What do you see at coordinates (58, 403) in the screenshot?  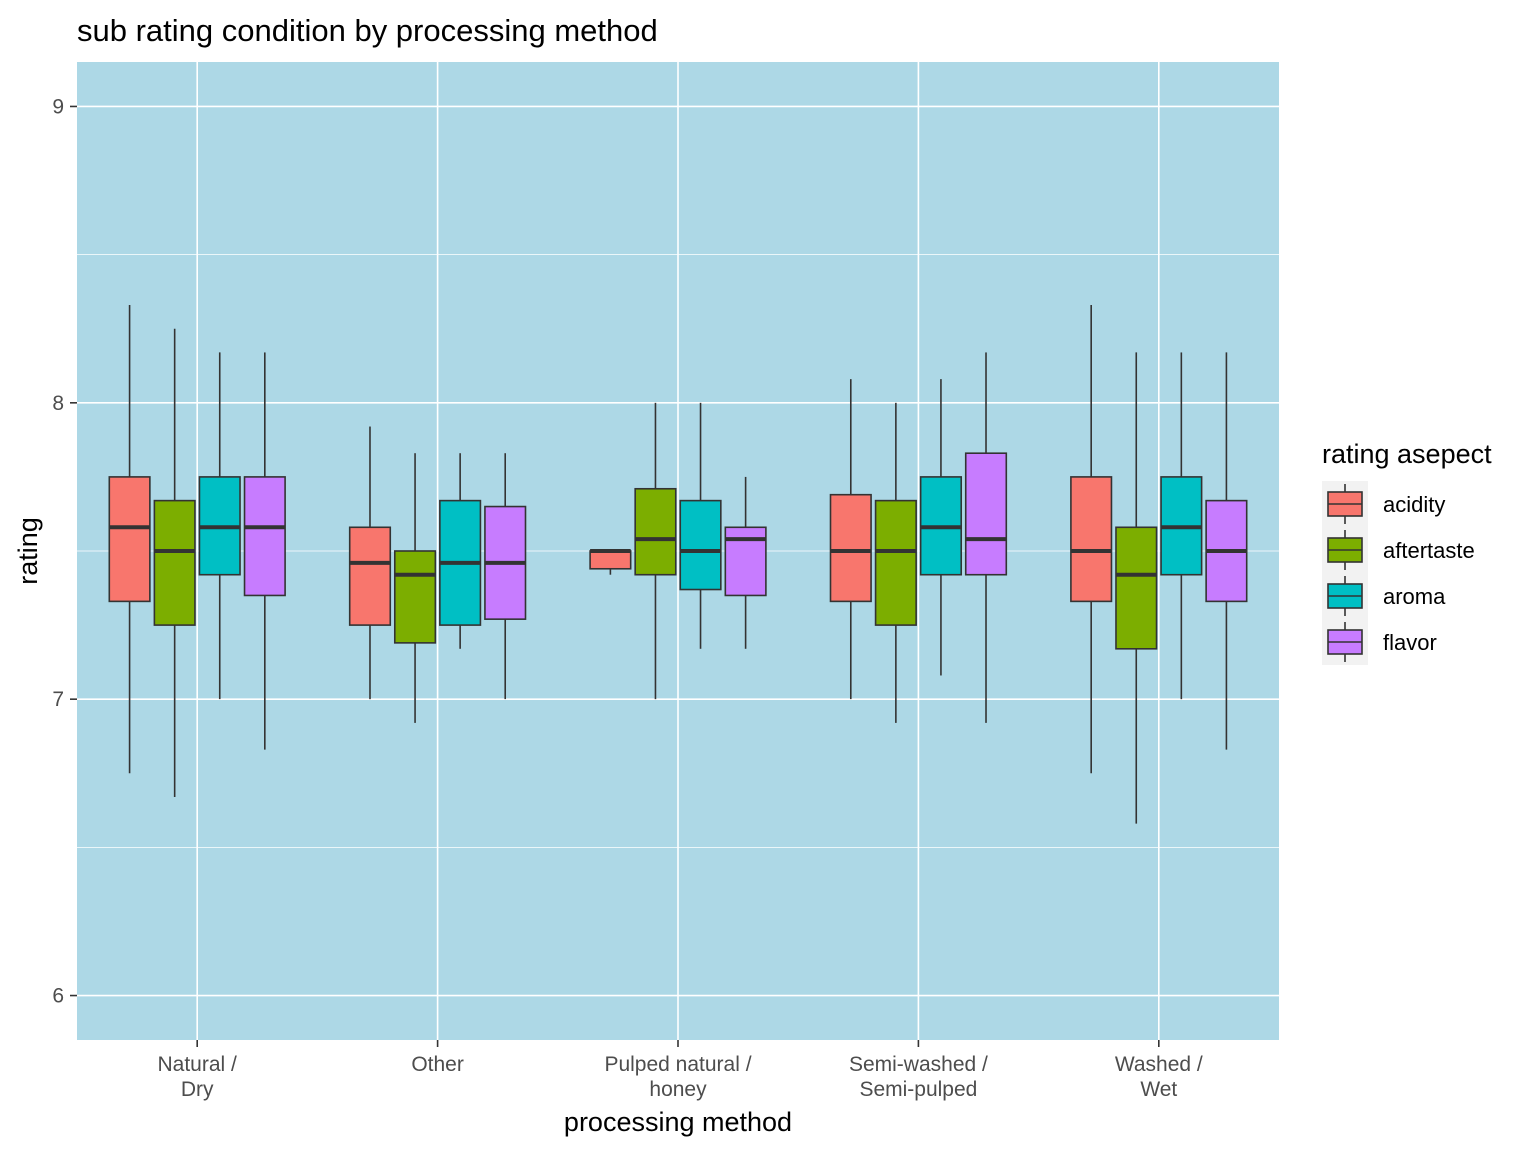 I see `y-tick-label: 8` at bounding box center [58, 403].